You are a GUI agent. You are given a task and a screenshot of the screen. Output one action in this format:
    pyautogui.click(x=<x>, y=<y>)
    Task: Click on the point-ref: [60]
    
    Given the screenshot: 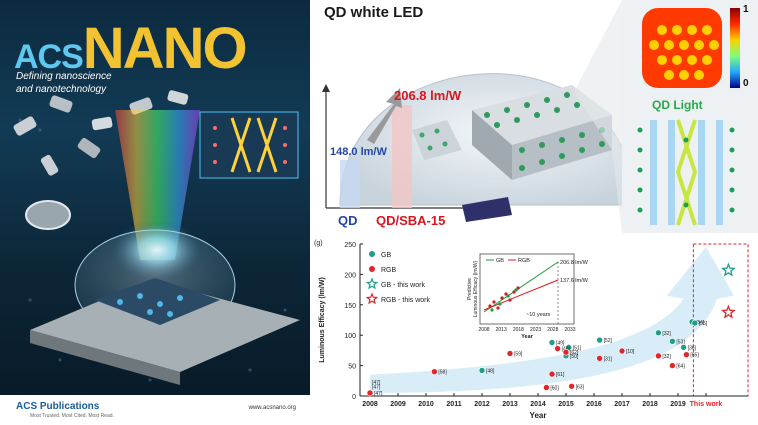 What is the action you would take?
    pyautogui.click(x=554, y=388)
    